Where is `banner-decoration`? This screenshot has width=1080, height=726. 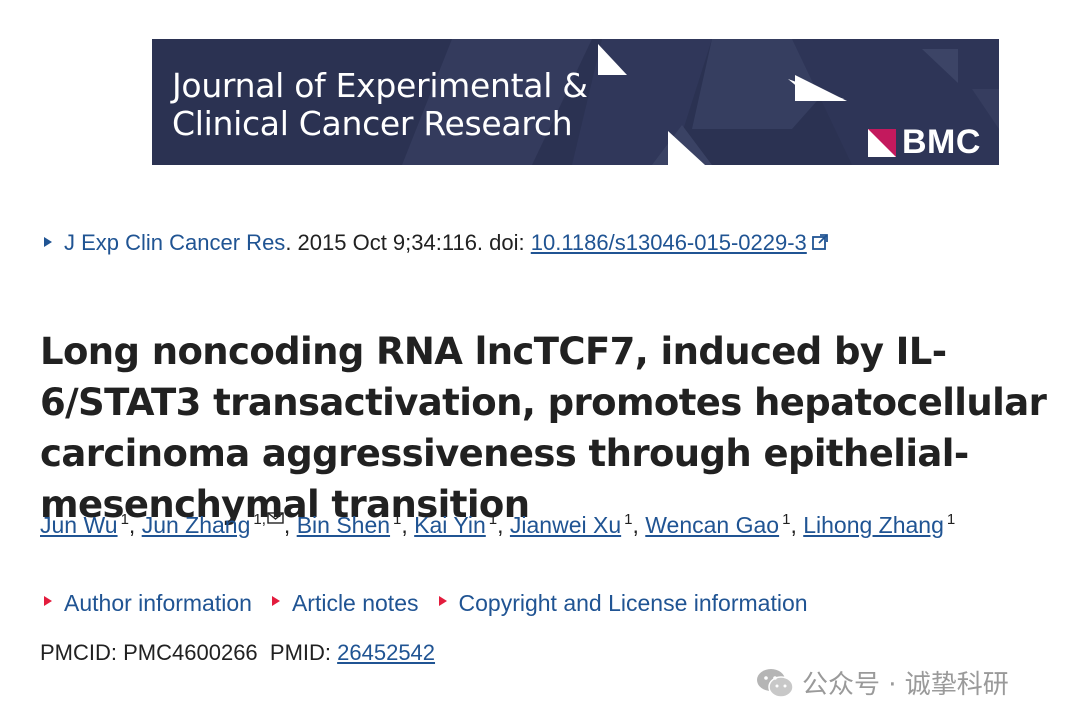 banner-decoration is located at coordinates (700, 102).